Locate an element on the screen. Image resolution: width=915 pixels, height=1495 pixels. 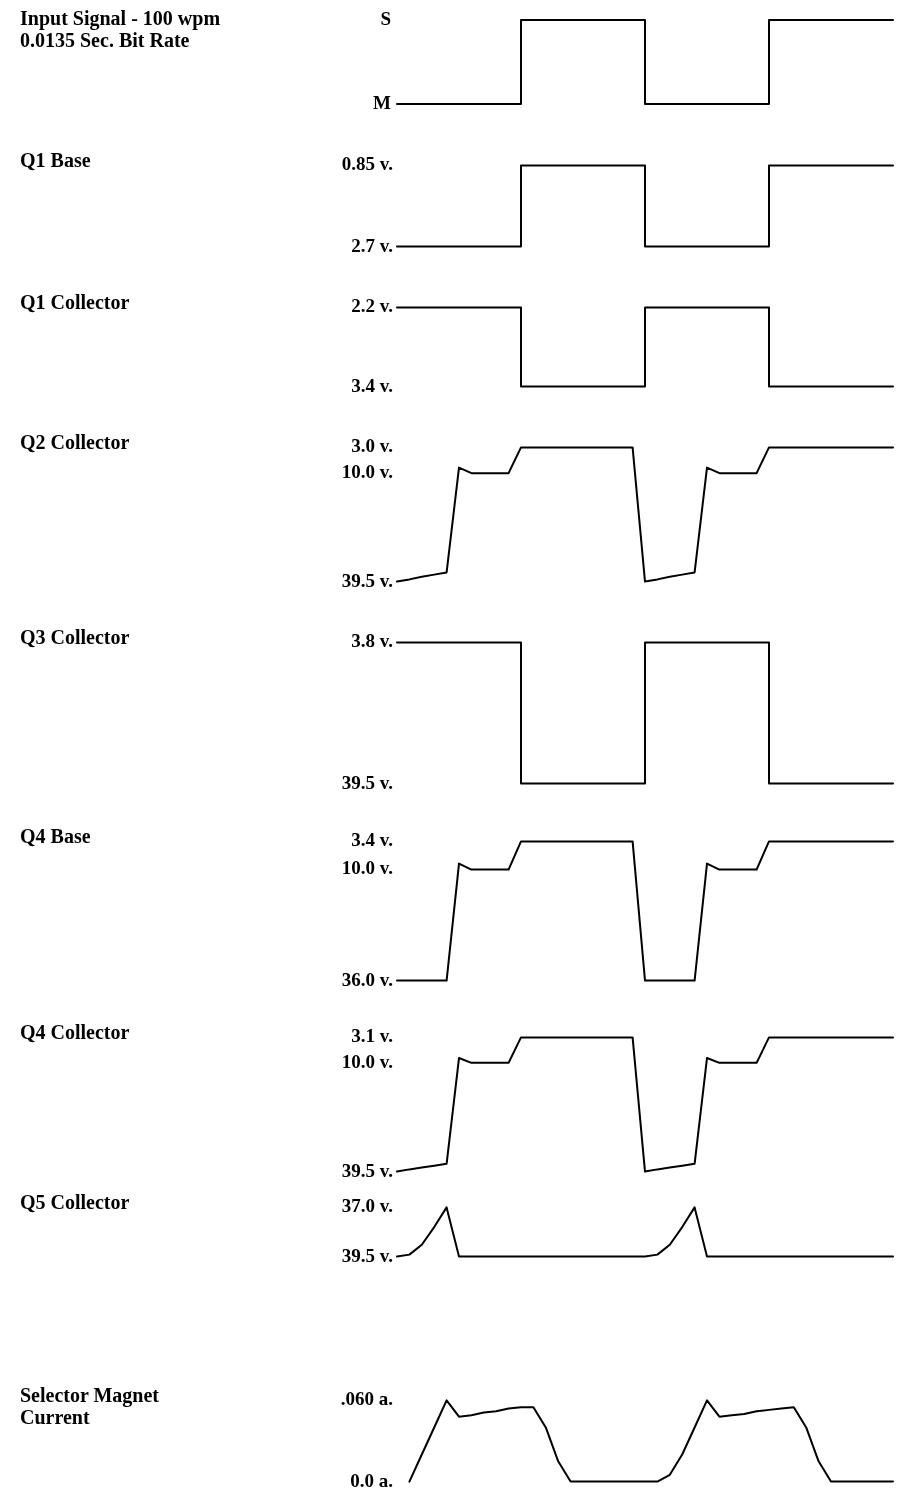
y-axis-title: Q1 Base is located at coordinates (55, 160).